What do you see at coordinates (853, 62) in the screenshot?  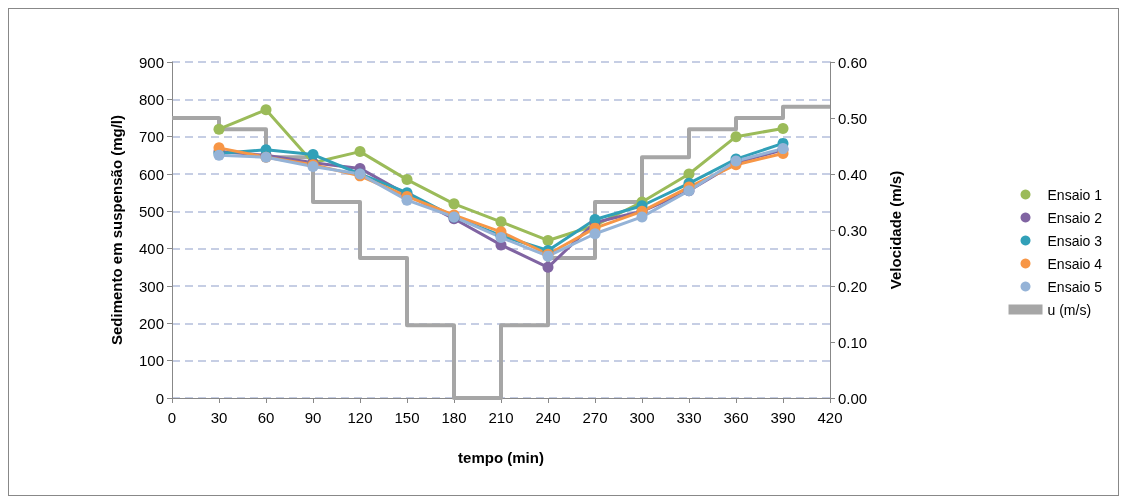 I see `y2-tick-label: 0.60` at bounding box center [853, 62].